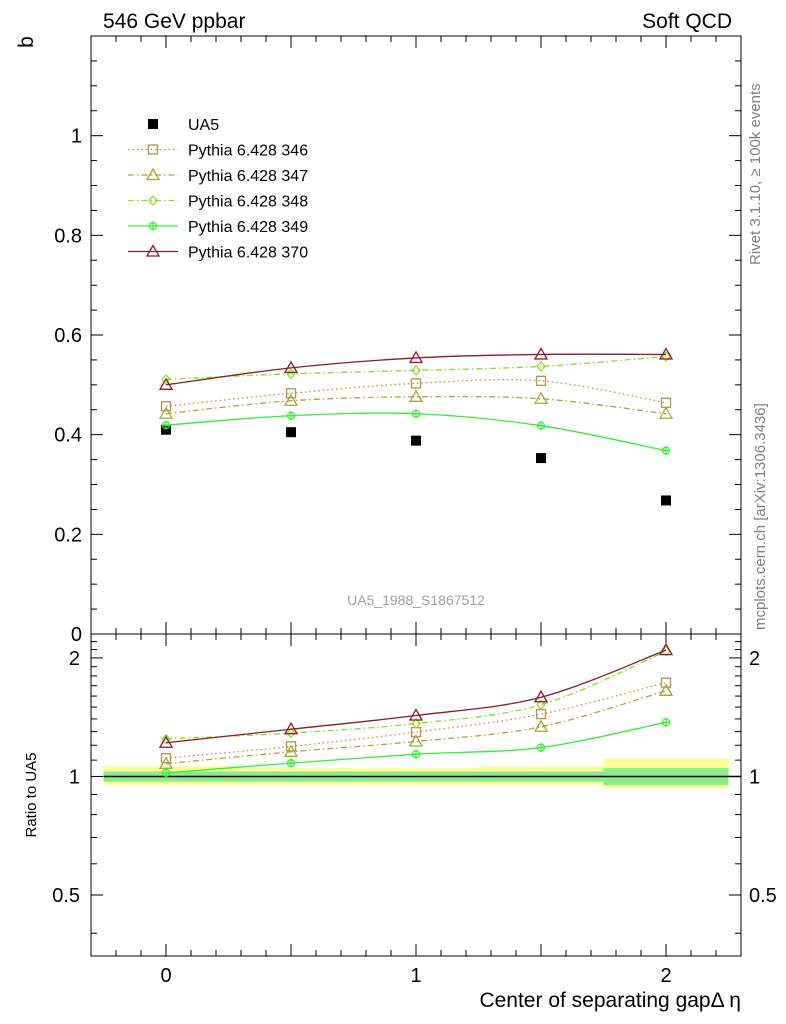 The image size is (786, 1024). What do you see at coordinates (248, 151) in the screenshot?
I see `legend-label-1: Pythia 6.428 346` at bounding box center [248, 151].